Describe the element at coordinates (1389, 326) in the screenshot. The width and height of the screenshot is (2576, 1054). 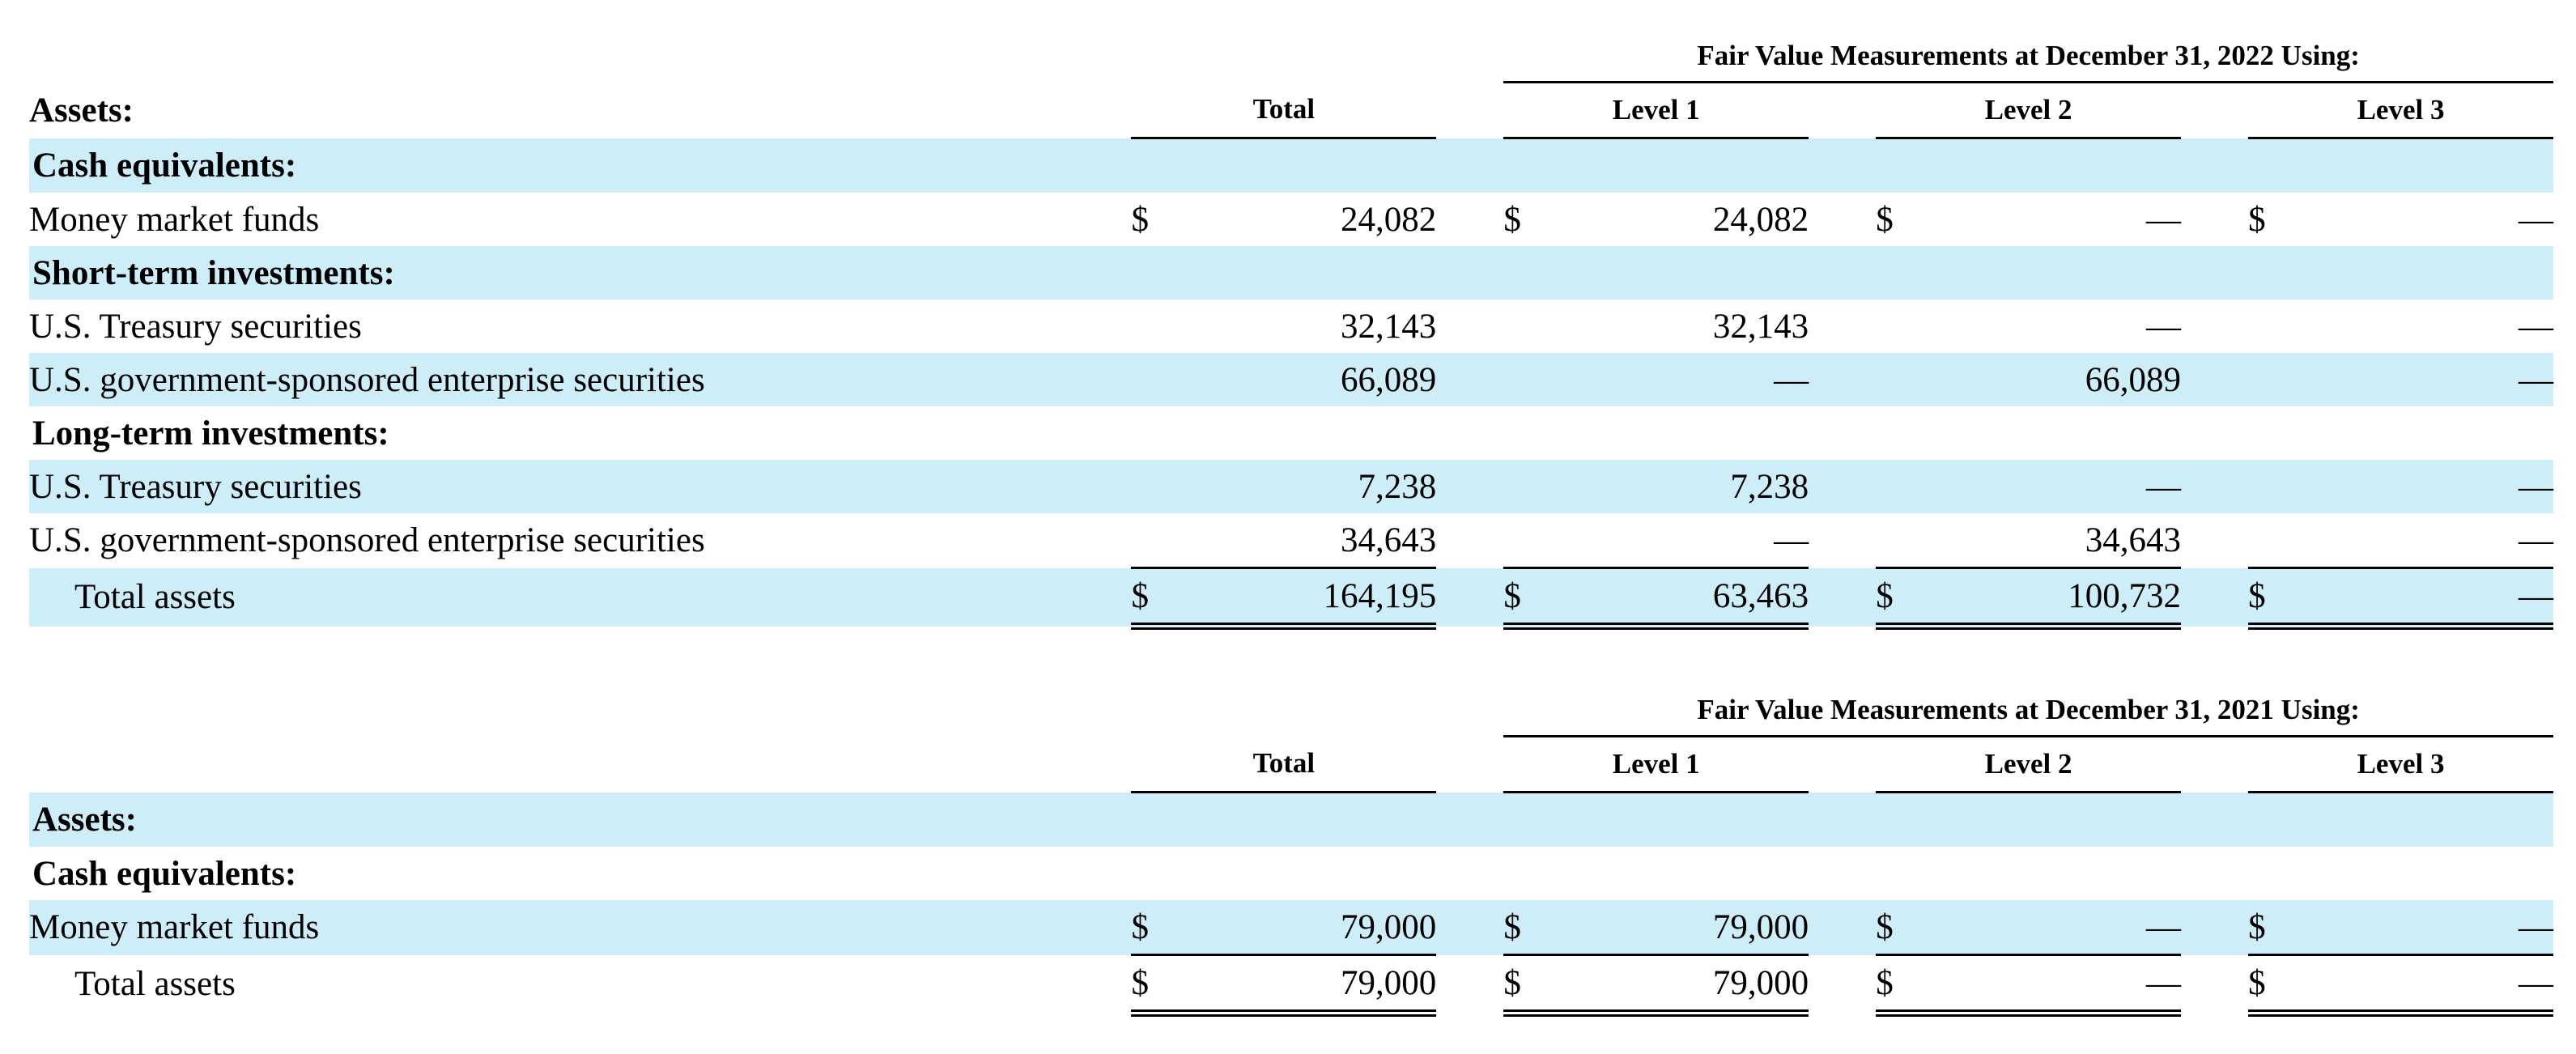
I see `value-total: 32,143` at that location.